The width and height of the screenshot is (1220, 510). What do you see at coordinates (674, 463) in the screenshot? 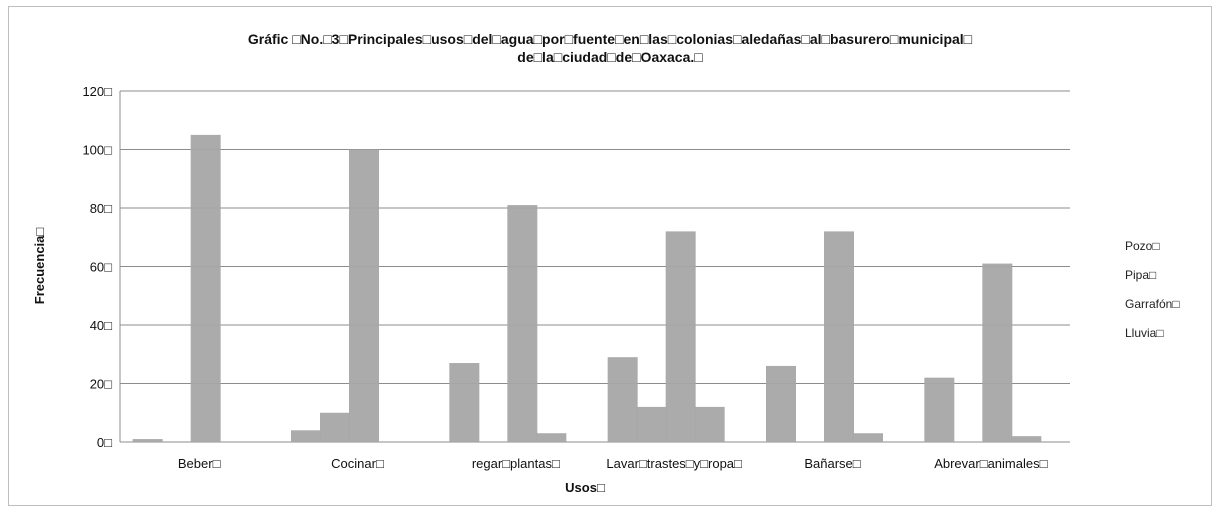
I see `x-tick-label: Lavar□trastes□y□ropa□` at bounding box center [674, 463].